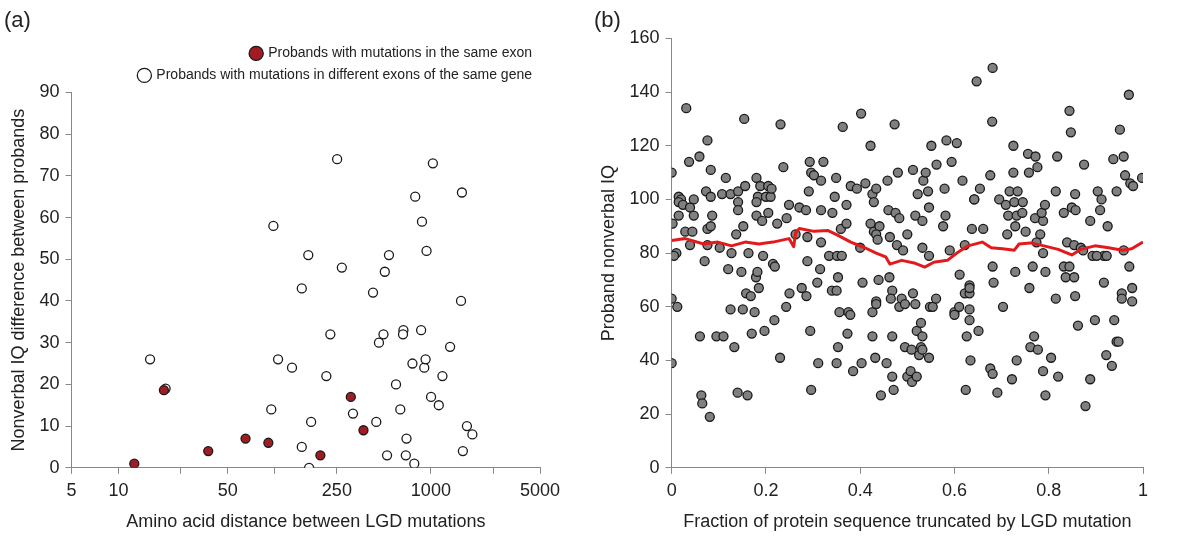  I want to click on y-tick-label: 160, so click(644, 37).